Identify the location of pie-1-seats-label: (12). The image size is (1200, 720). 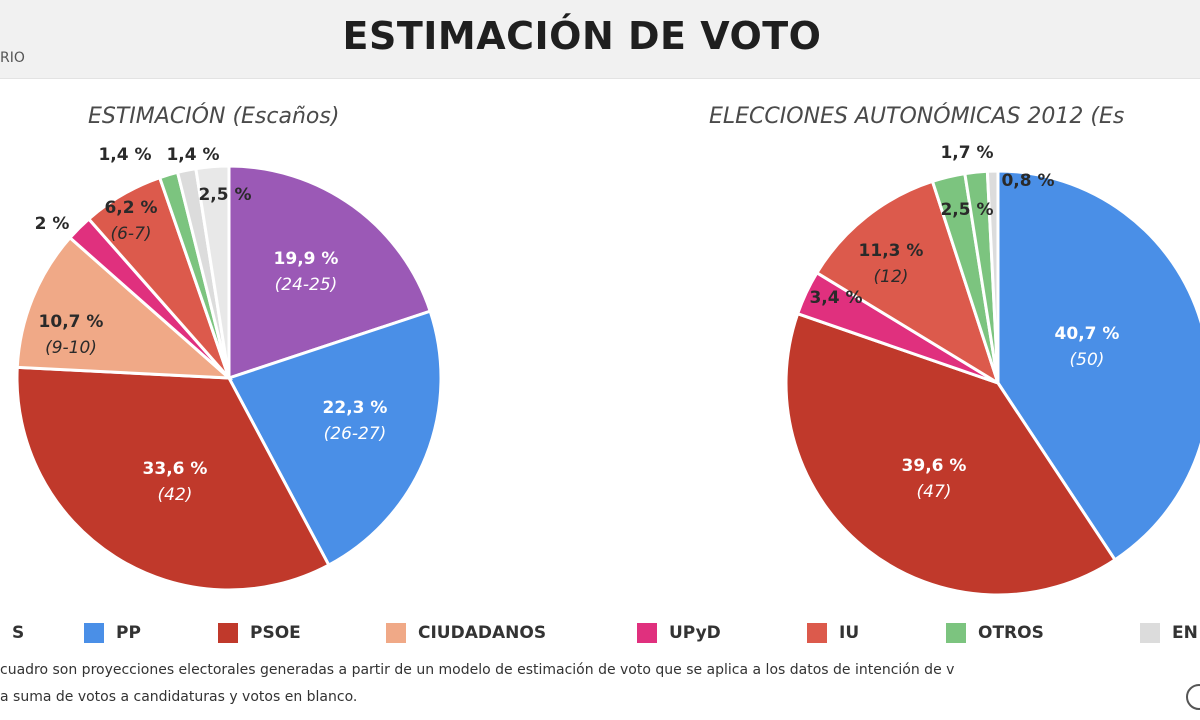
(891, 277).